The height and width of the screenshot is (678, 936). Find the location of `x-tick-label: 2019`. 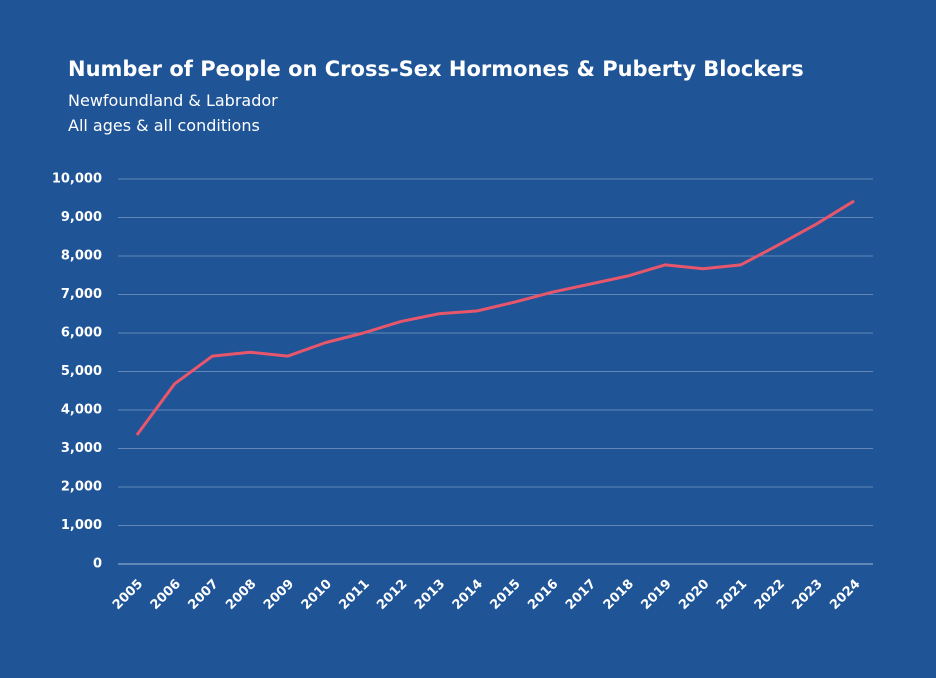

x-tick-label: 2019 is located at coordinates (656, 595).